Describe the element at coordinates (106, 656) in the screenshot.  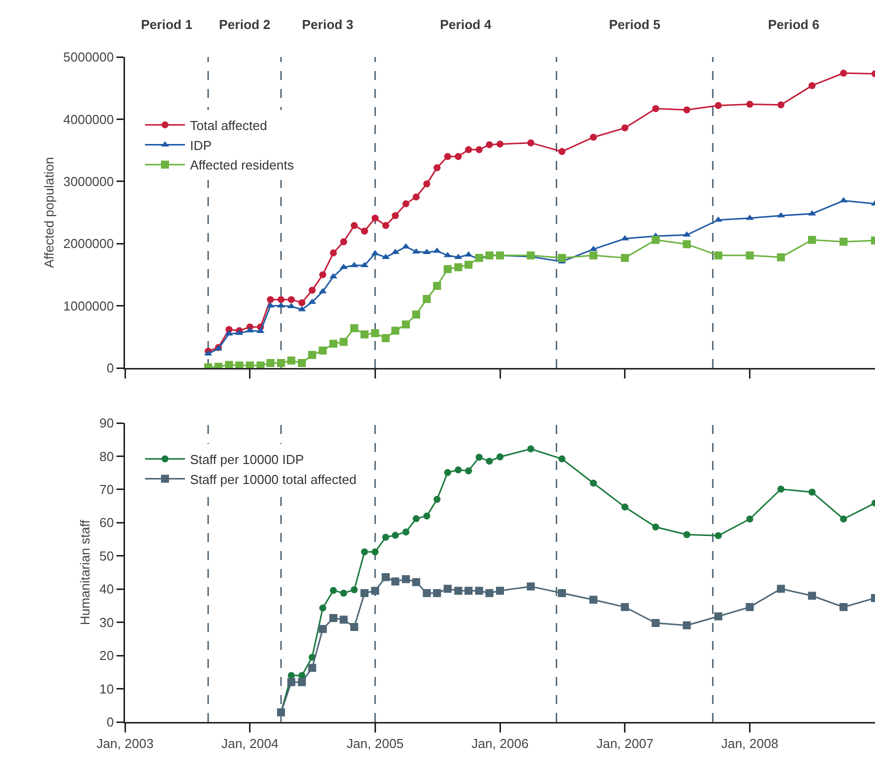
I see `y-tick-label: 20` at that location.